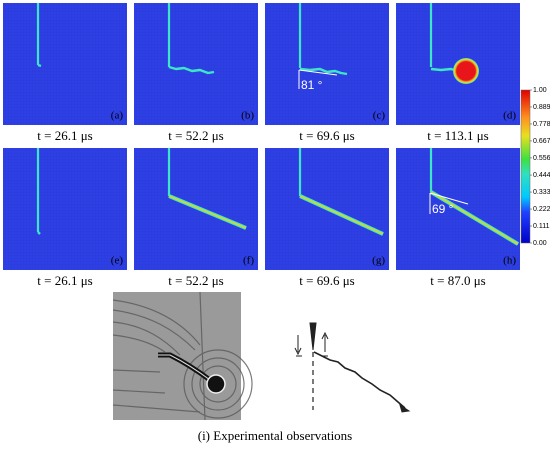 The height and width of the screenshot is (452, 550). I want to click on panel-label: (c), so click(379, 116).